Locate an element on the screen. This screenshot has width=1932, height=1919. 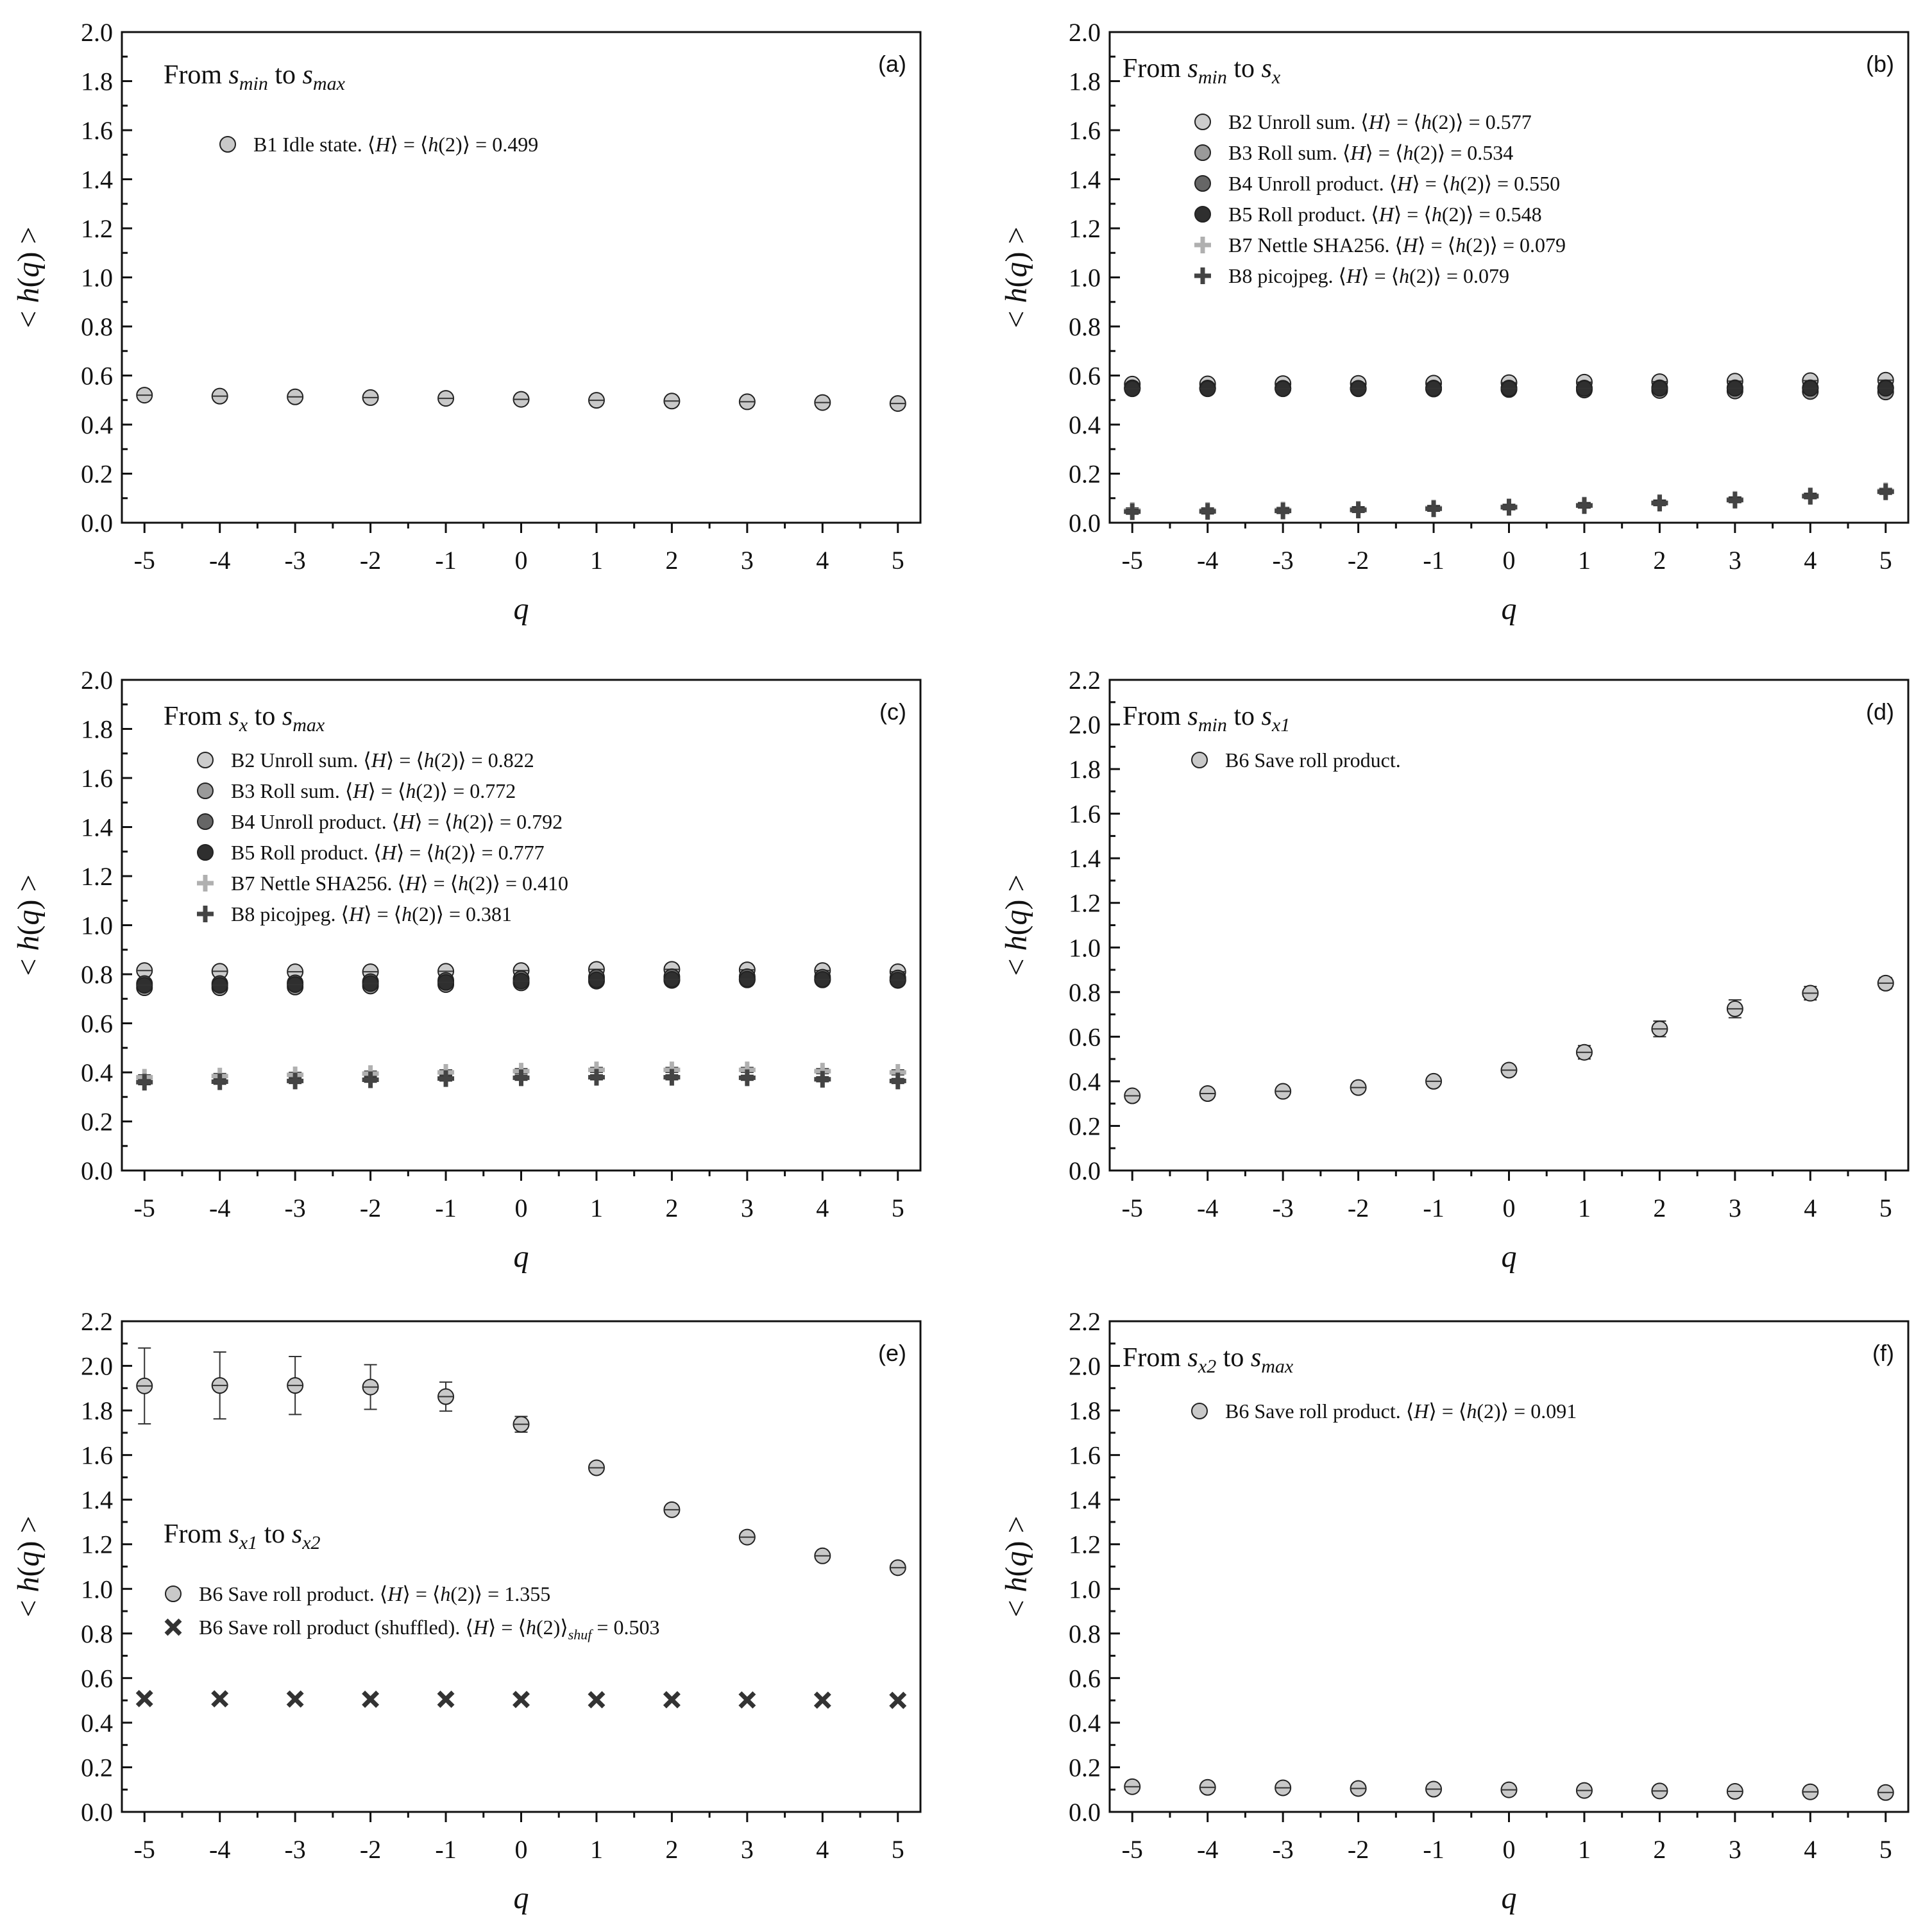
y-tick-label: 0.4 is located at coordinates (1085, 1723).